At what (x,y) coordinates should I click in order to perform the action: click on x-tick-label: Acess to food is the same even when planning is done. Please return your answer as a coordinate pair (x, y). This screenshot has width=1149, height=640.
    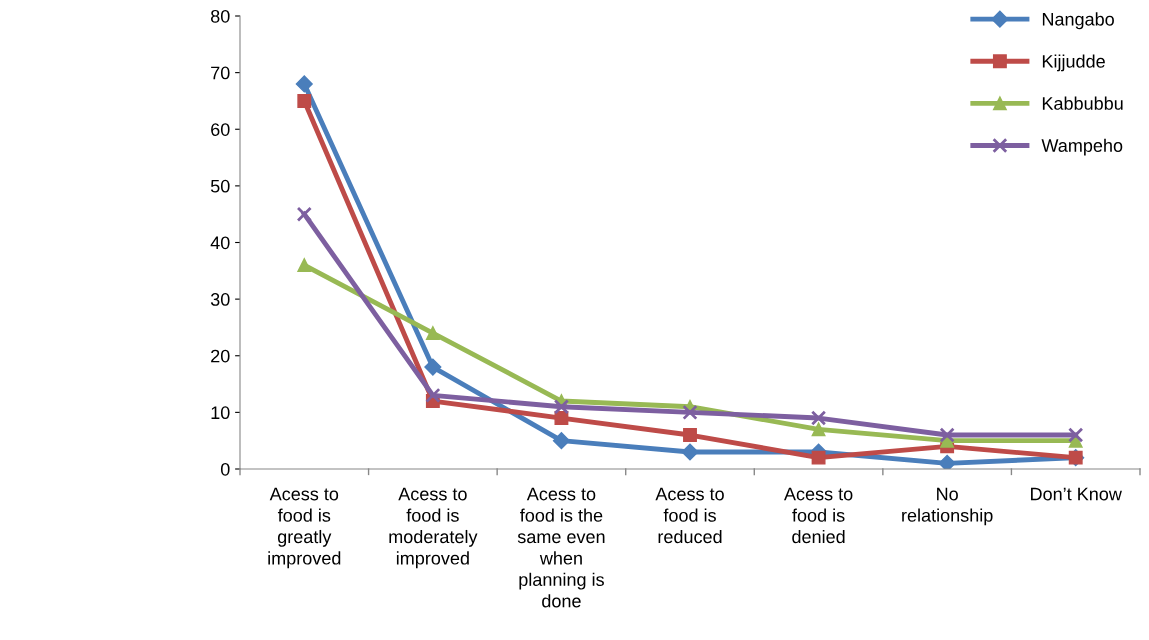
    Looking at the image, I should click on (561, 547).